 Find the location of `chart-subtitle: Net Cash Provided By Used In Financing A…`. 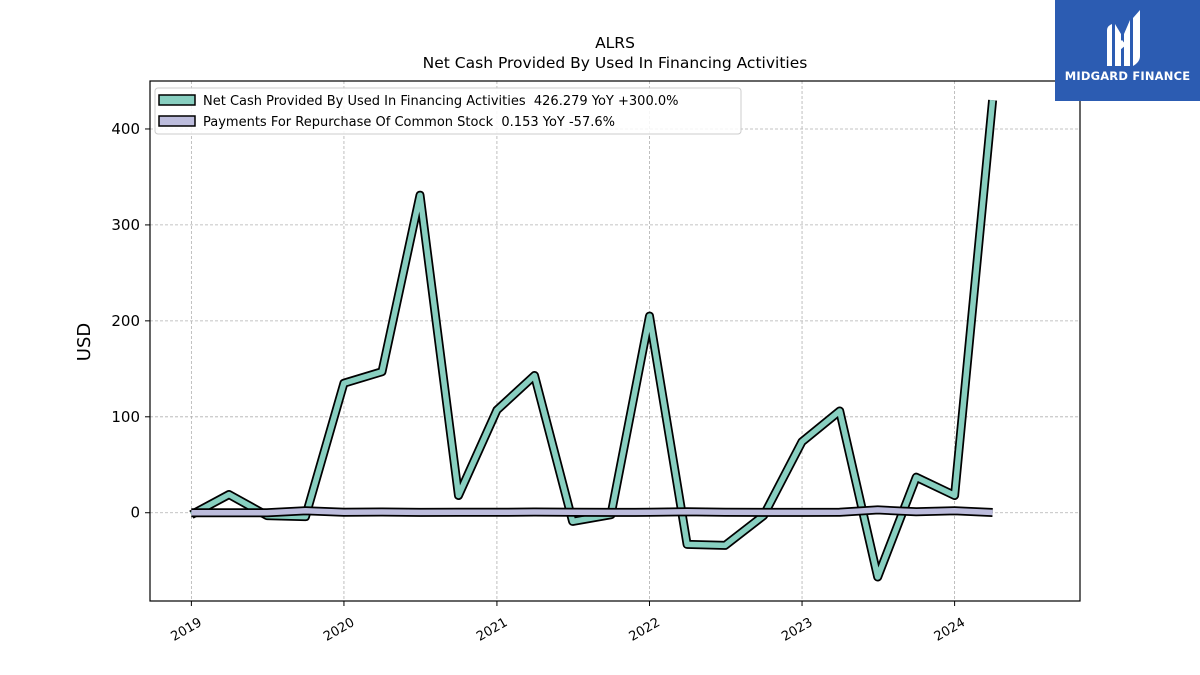

chart-subtitle: Net Cash Provided By Used In Financing A… is located at coordinates (615, 63).